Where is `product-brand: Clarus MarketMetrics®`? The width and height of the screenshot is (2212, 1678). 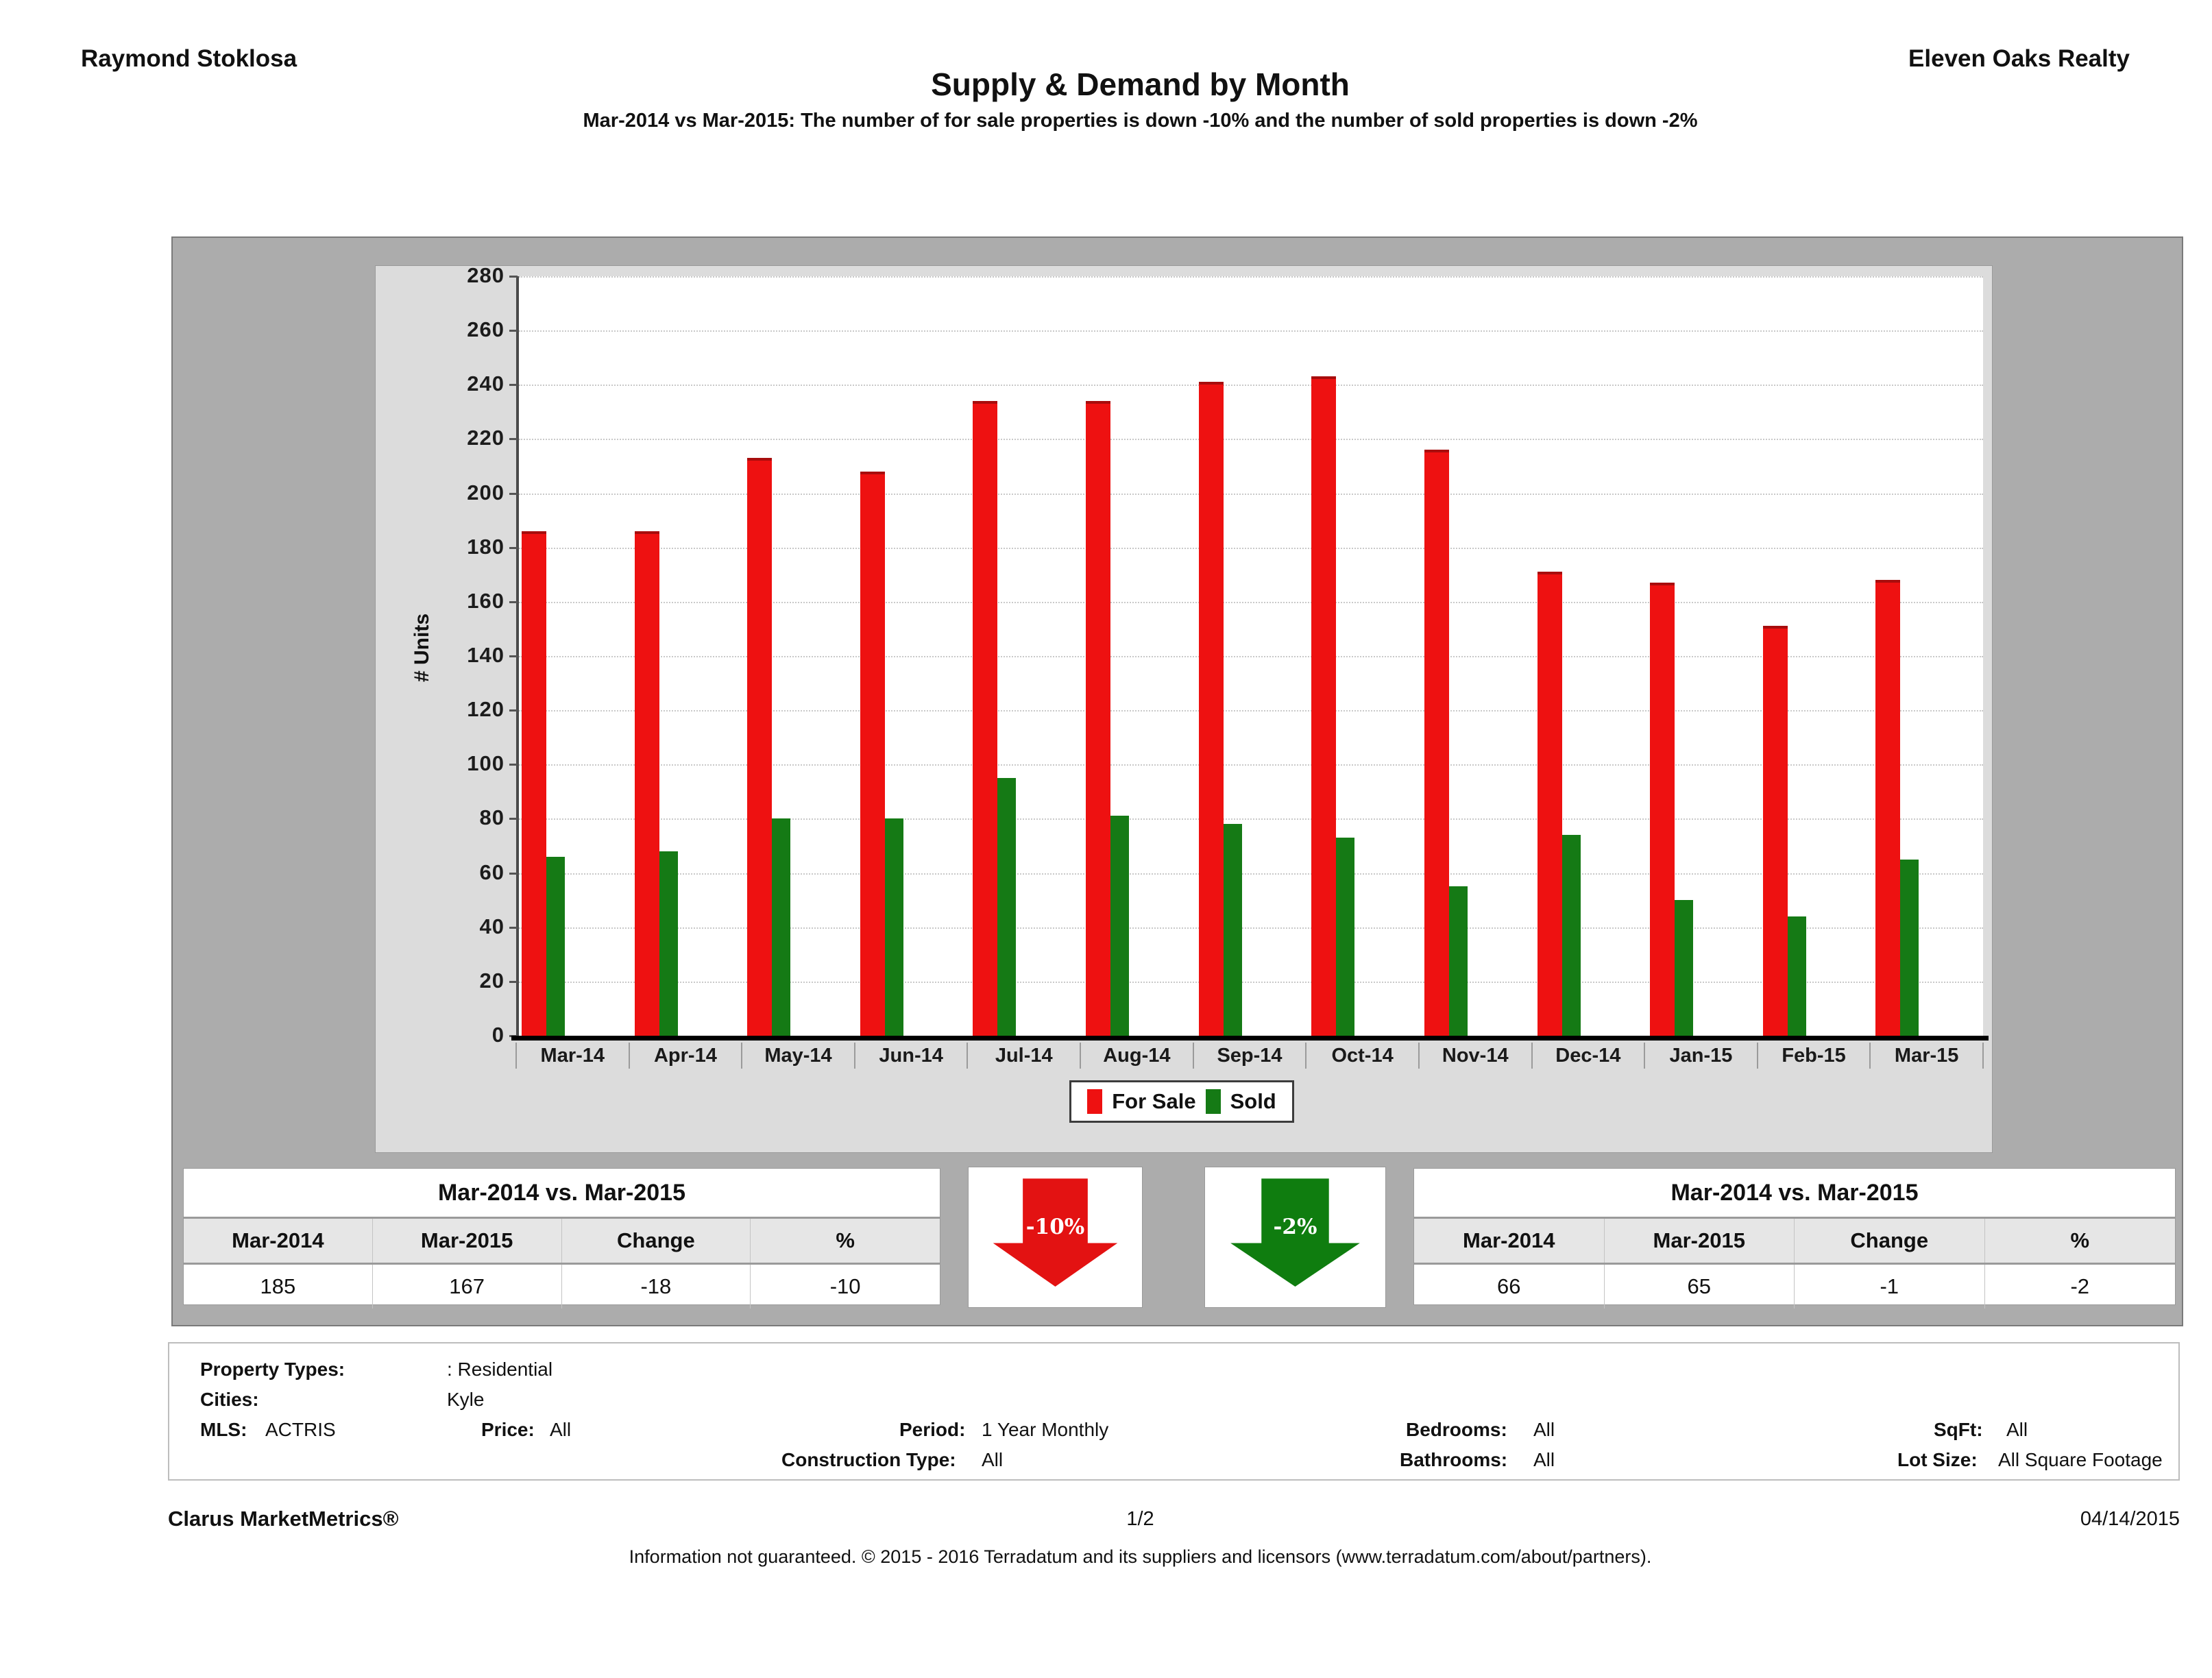
product-brand: Clarus MarketMetrics® is located at coordinates (283, 1519).